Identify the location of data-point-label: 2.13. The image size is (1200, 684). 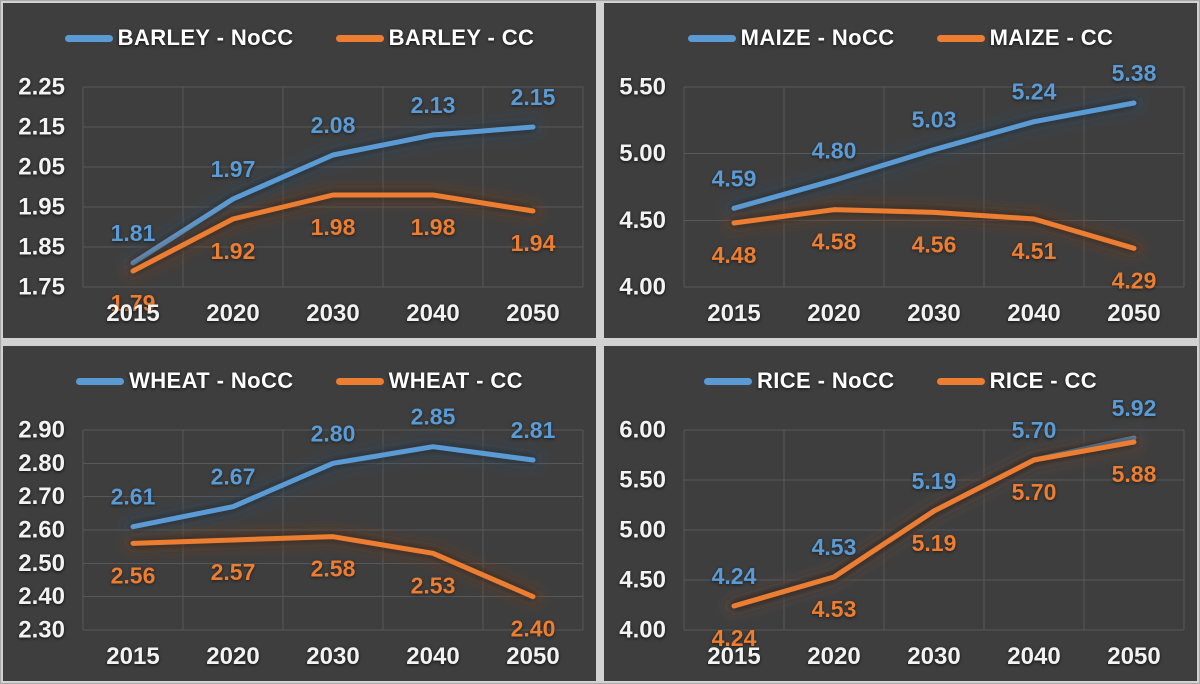
(433, 105).